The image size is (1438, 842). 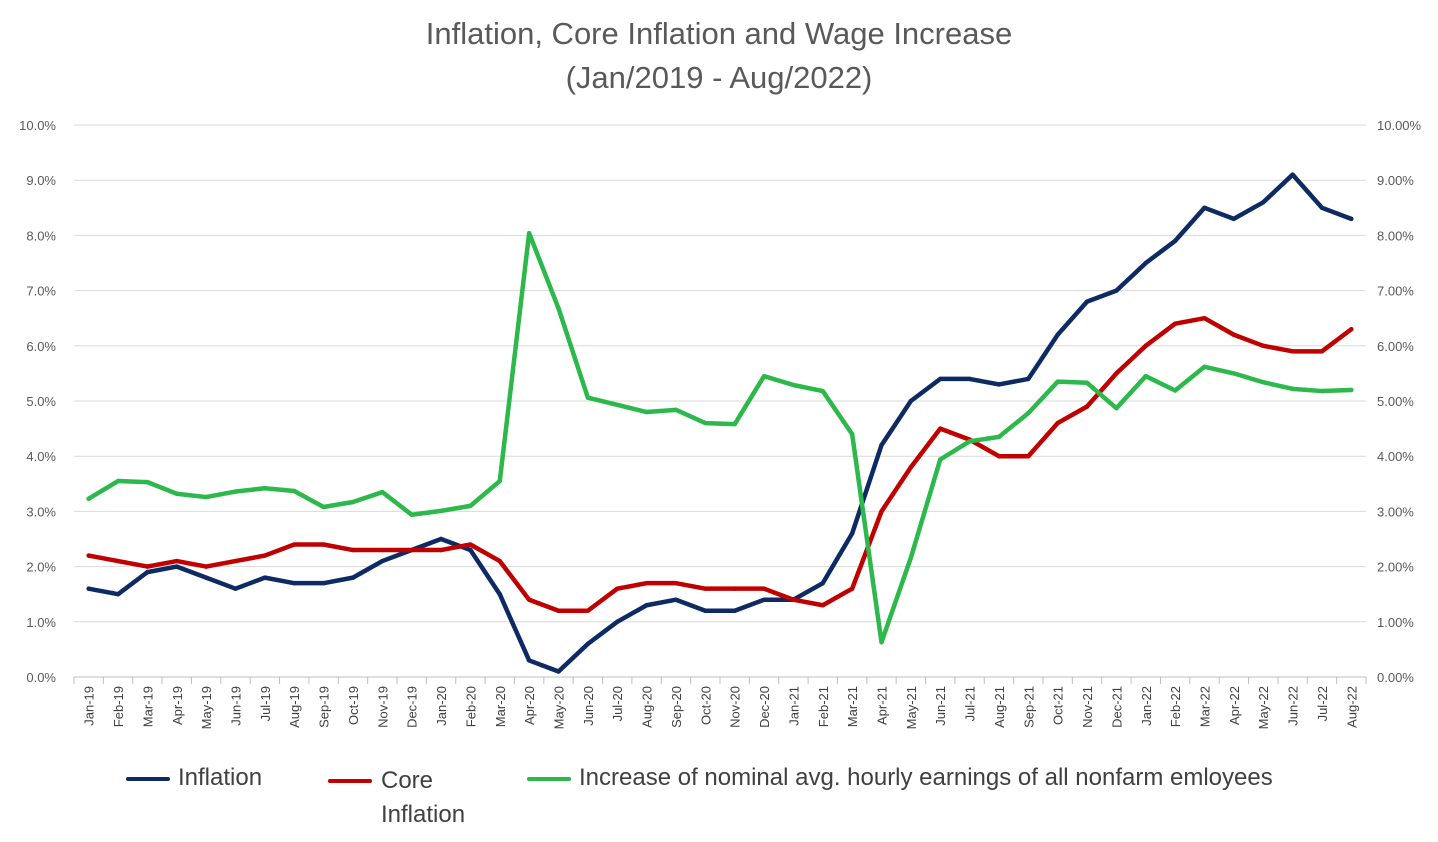 I want to click on x-tick-label: Nov-19, so click(x=382, y=707).